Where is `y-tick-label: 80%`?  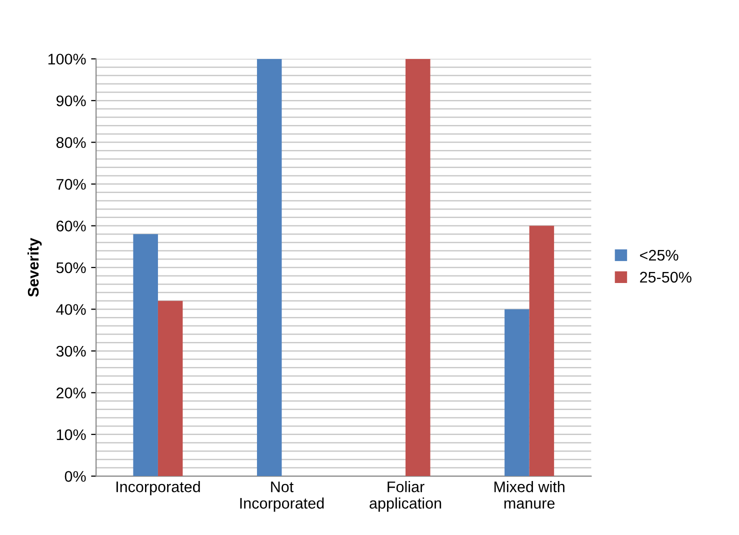 y-tick-label: 80% is located at coordinates (71, 142).